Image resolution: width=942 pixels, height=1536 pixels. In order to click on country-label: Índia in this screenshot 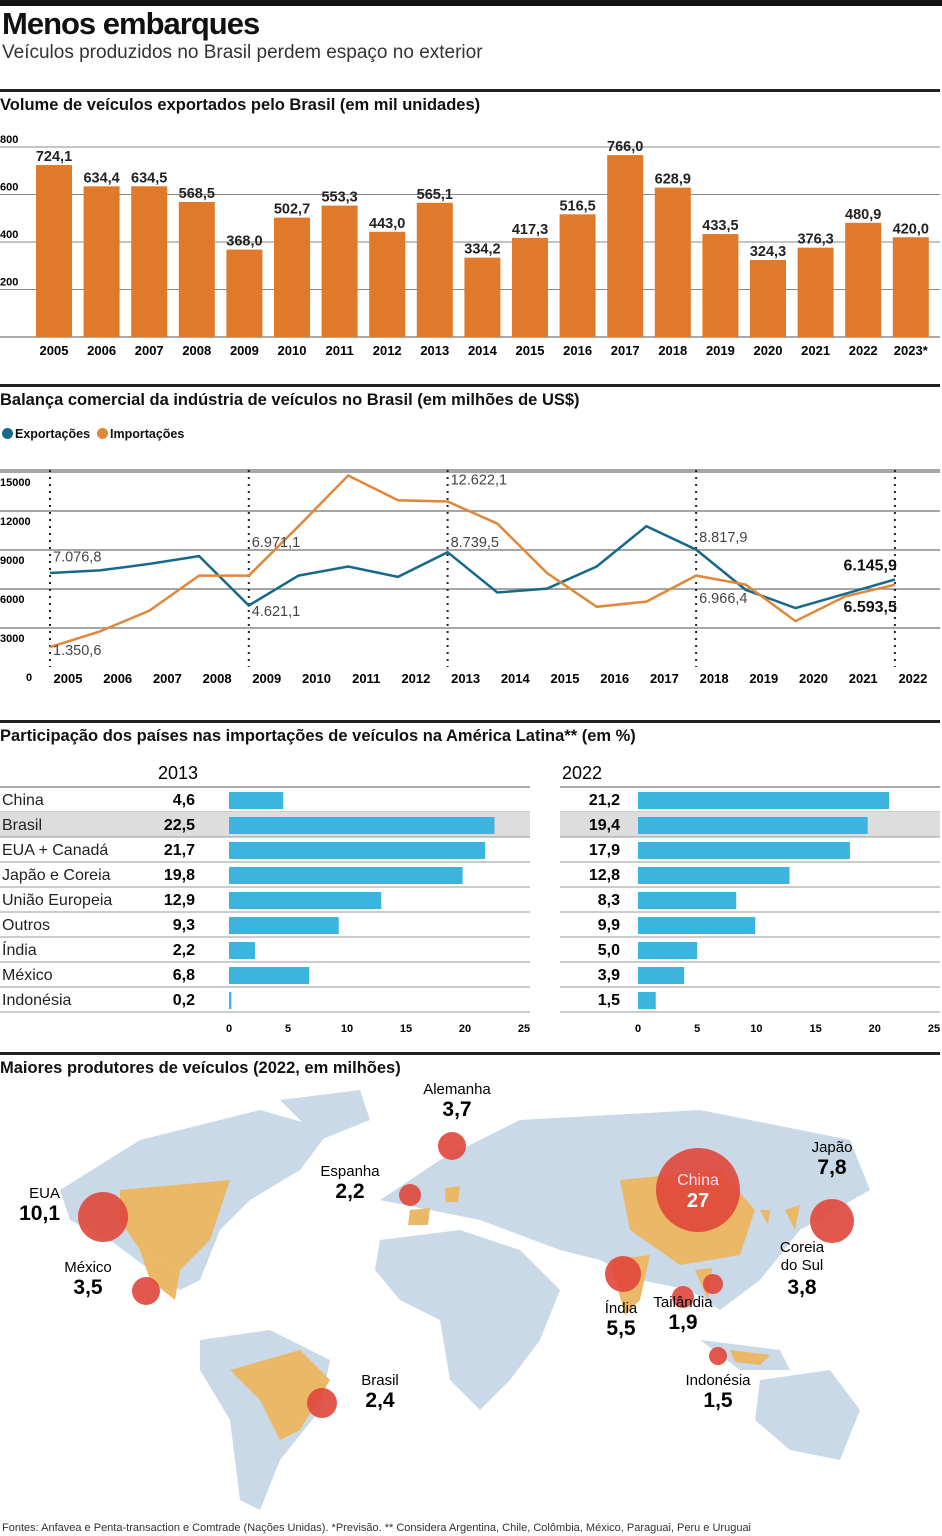, I will do `click(19, 949)`.